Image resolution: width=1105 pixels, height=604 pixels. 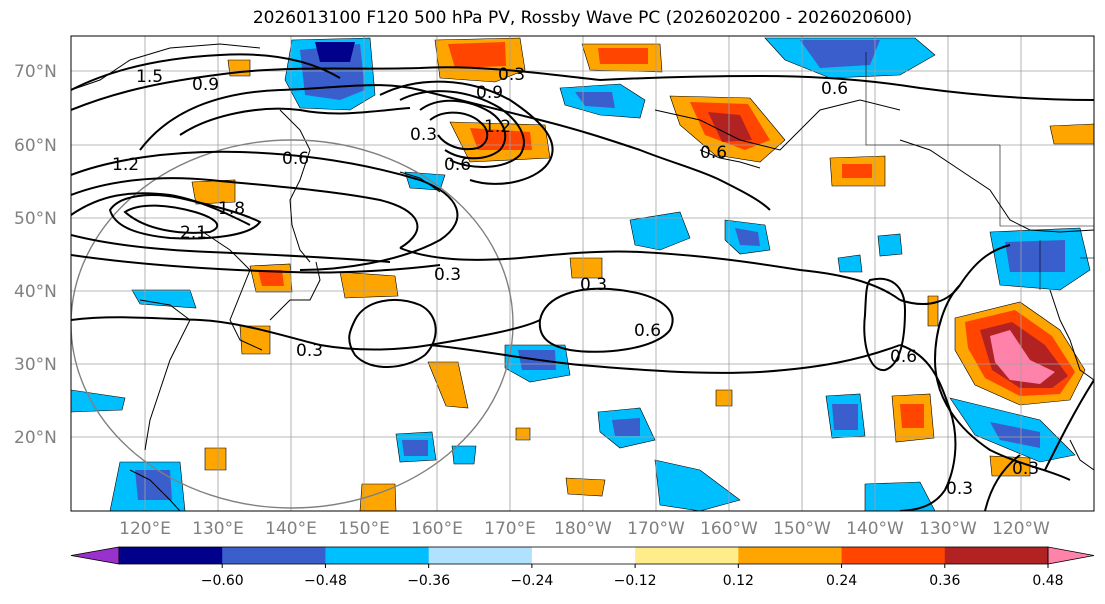 I want to click on lon-label: 170°W, so click(x=656, y=529).